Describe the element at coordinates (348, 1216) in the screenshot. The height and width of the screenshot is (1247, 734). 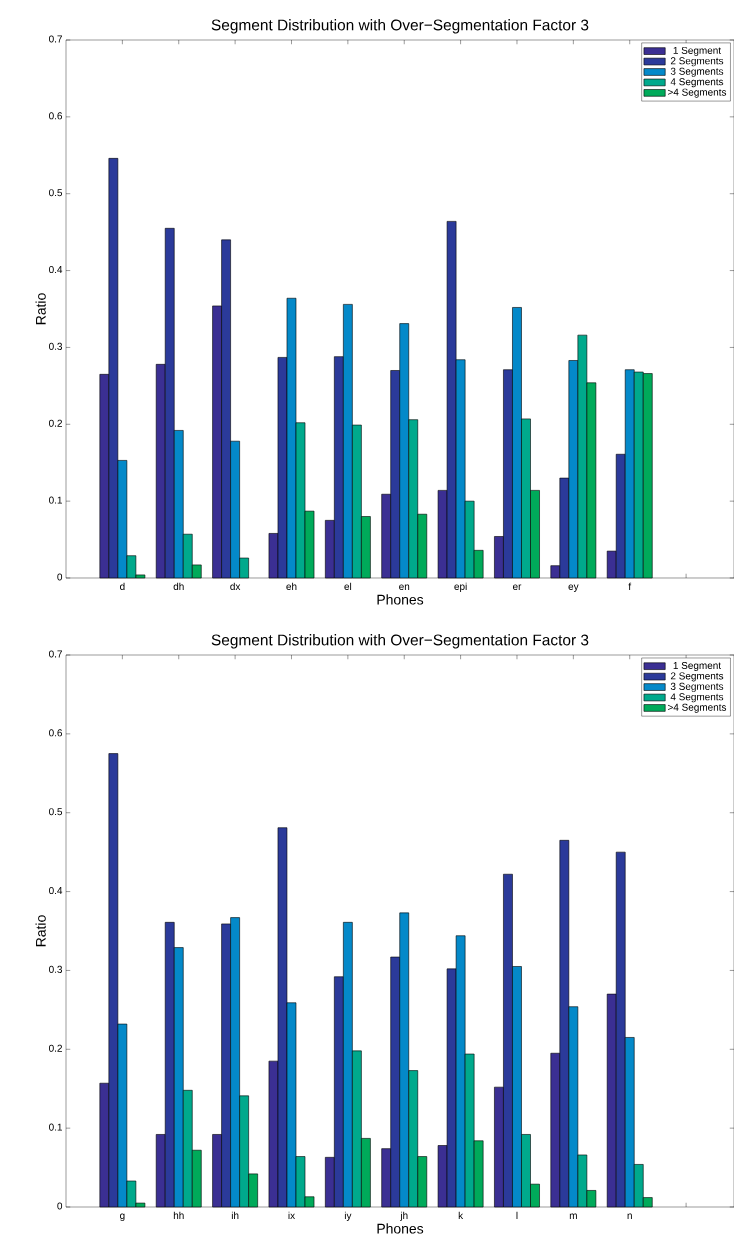
I see `x-tick-label: iy` at that location.